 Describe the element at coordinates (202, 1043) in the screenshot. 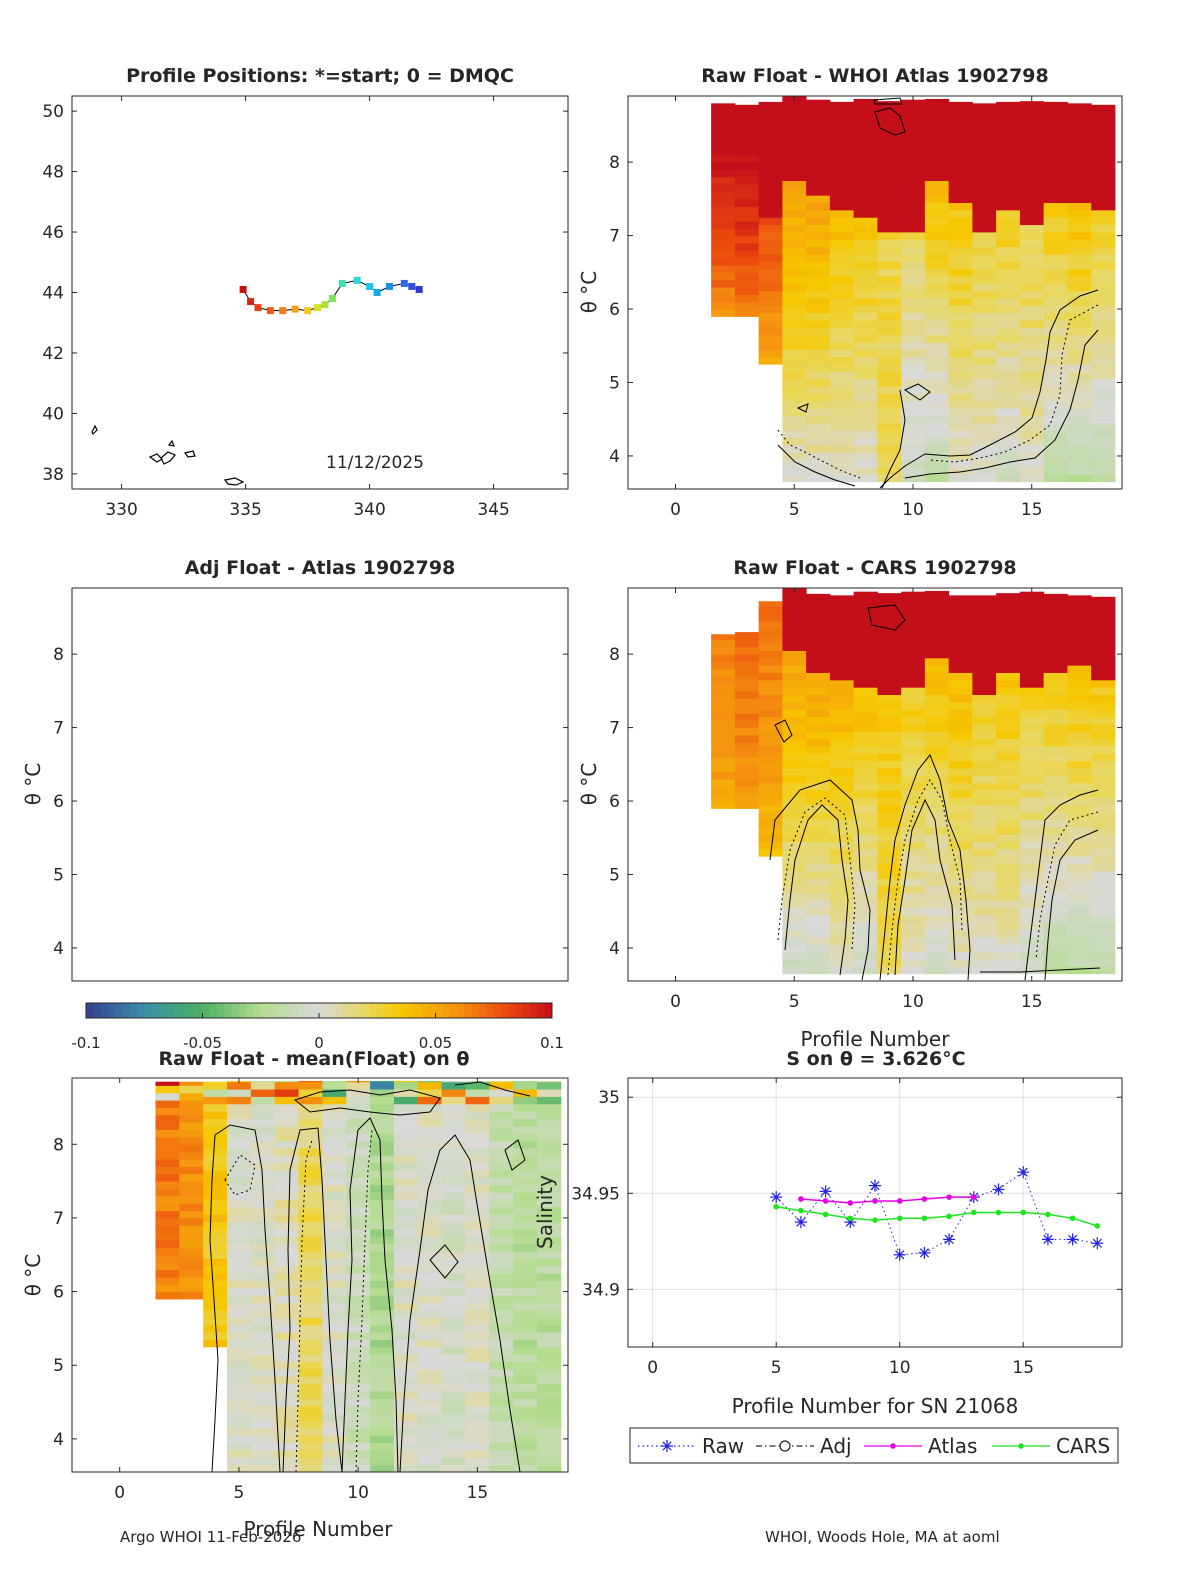

I see `colorbar-tick-label: -0.05` at that location.